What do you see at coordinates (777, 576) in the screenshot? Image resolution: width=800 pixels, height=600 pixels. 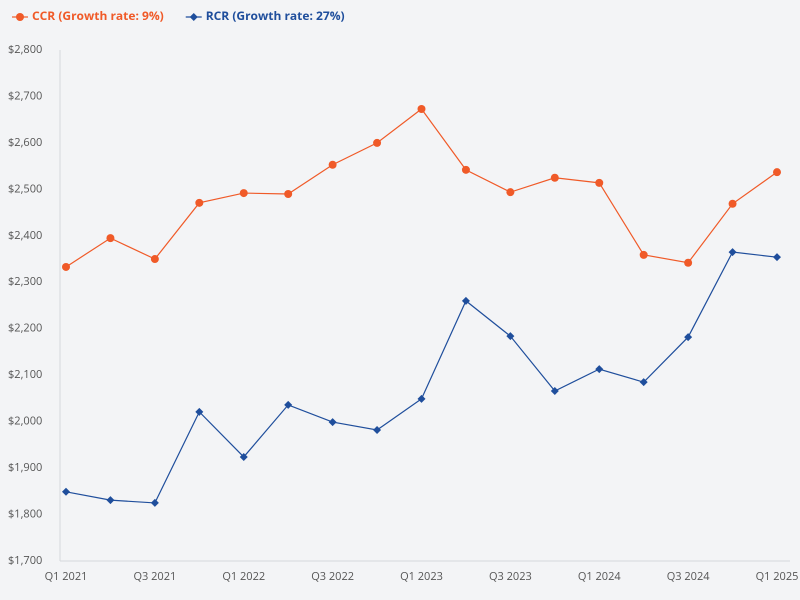 I see `x-tick-label: Q1 2025` at bounding box center [777, 576].